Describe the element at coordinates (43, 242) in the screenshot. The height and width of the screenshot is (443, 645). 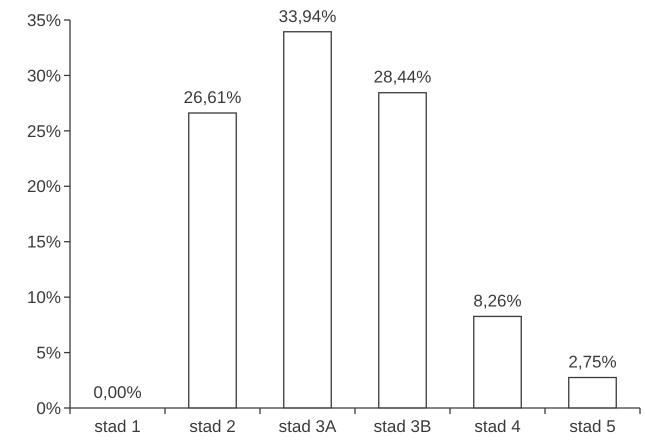
I see `y-tick-label: 15%` at that location.